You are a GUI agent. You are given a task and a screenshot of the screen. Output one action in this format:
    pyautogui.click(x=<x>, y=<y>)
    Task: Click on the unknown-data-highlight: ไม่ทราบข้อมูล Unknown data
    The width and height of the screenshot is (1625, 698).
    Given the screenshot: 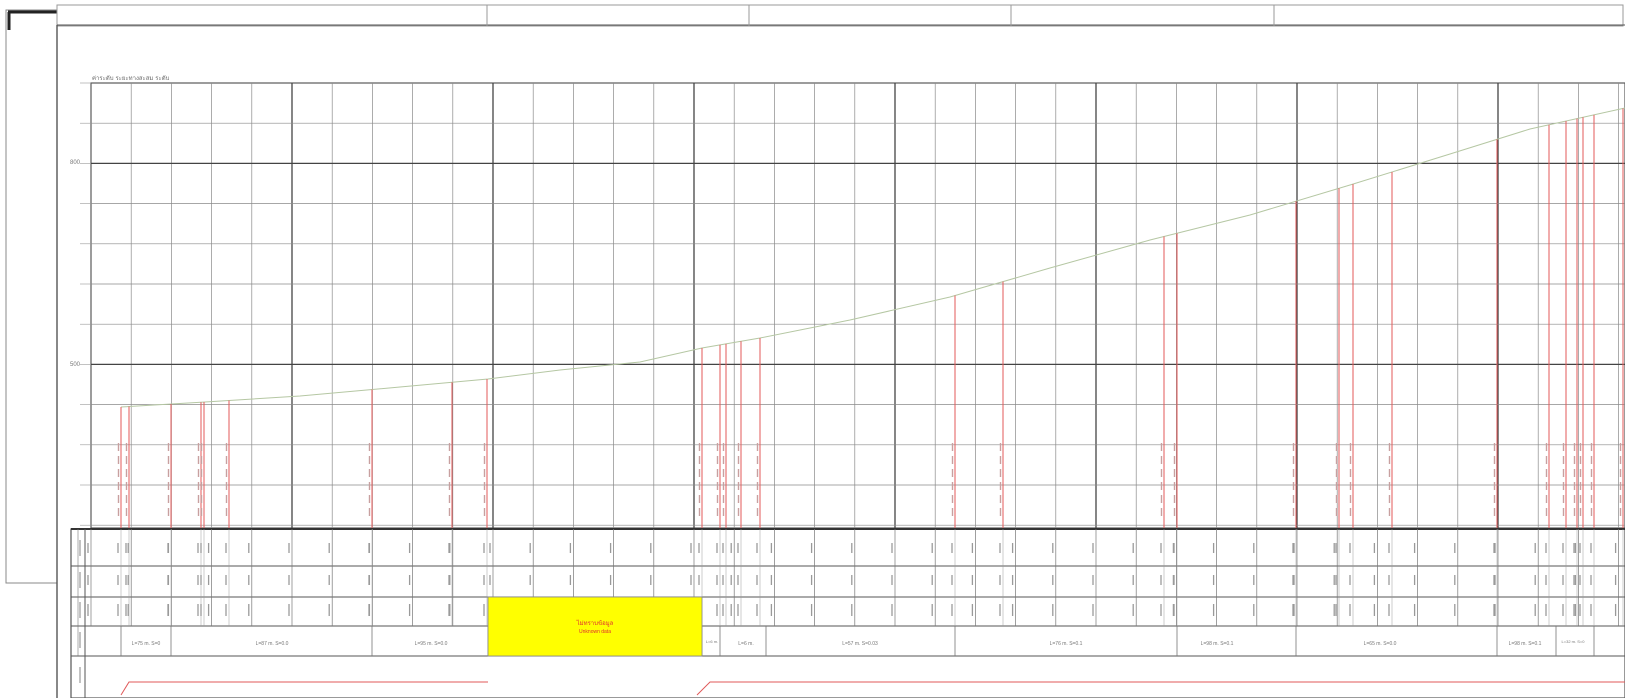 What is the action you would take?
    pyautogui.click(x=595, y=626)
    